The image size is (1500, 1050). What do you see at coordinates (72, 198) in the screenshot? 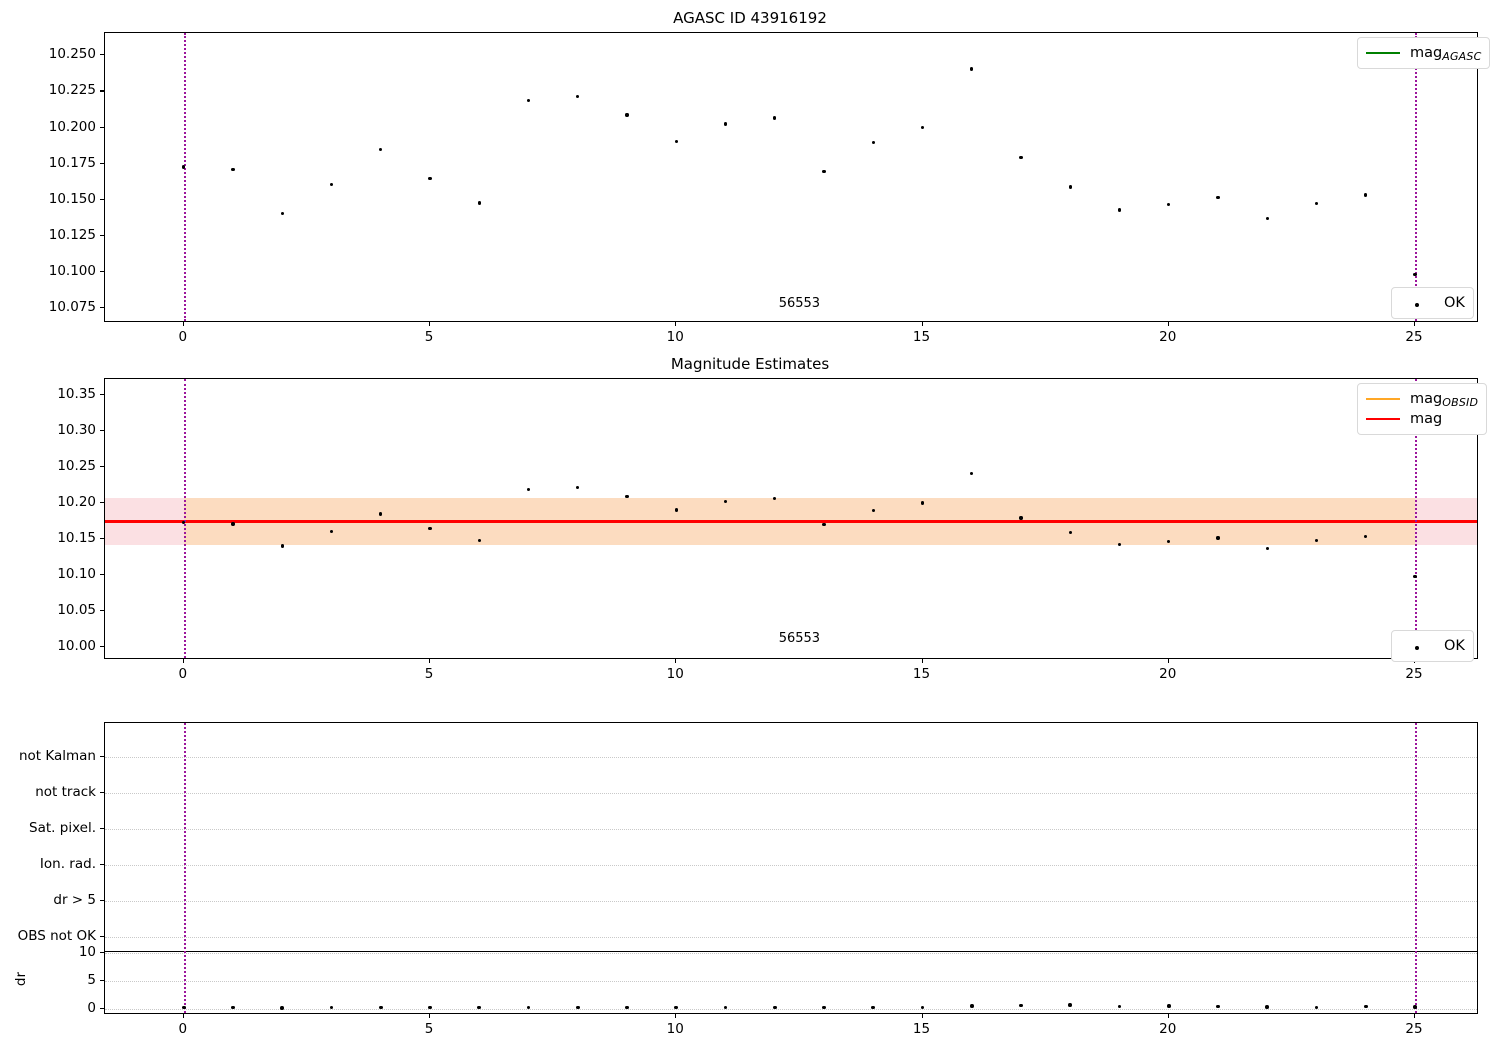
I see `y-tick-label: 10.150` at bounding box center [72, 198].